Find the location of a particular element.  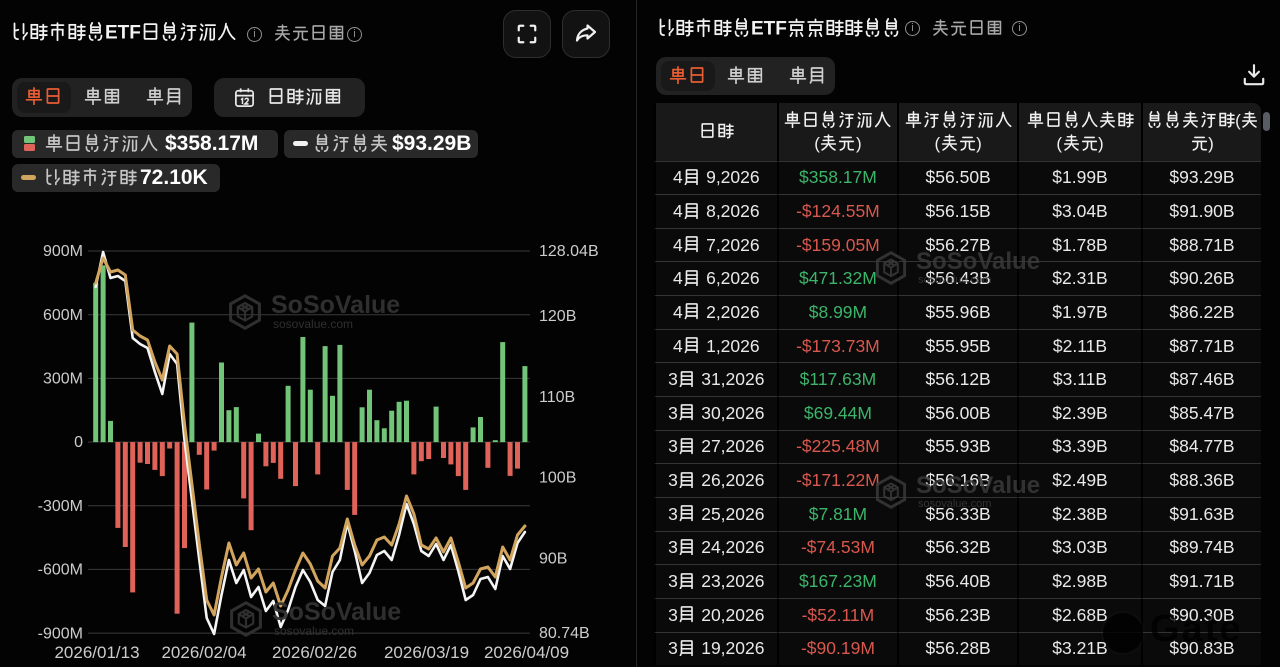

svg-text: -300M is located at coordinates (60, 506).